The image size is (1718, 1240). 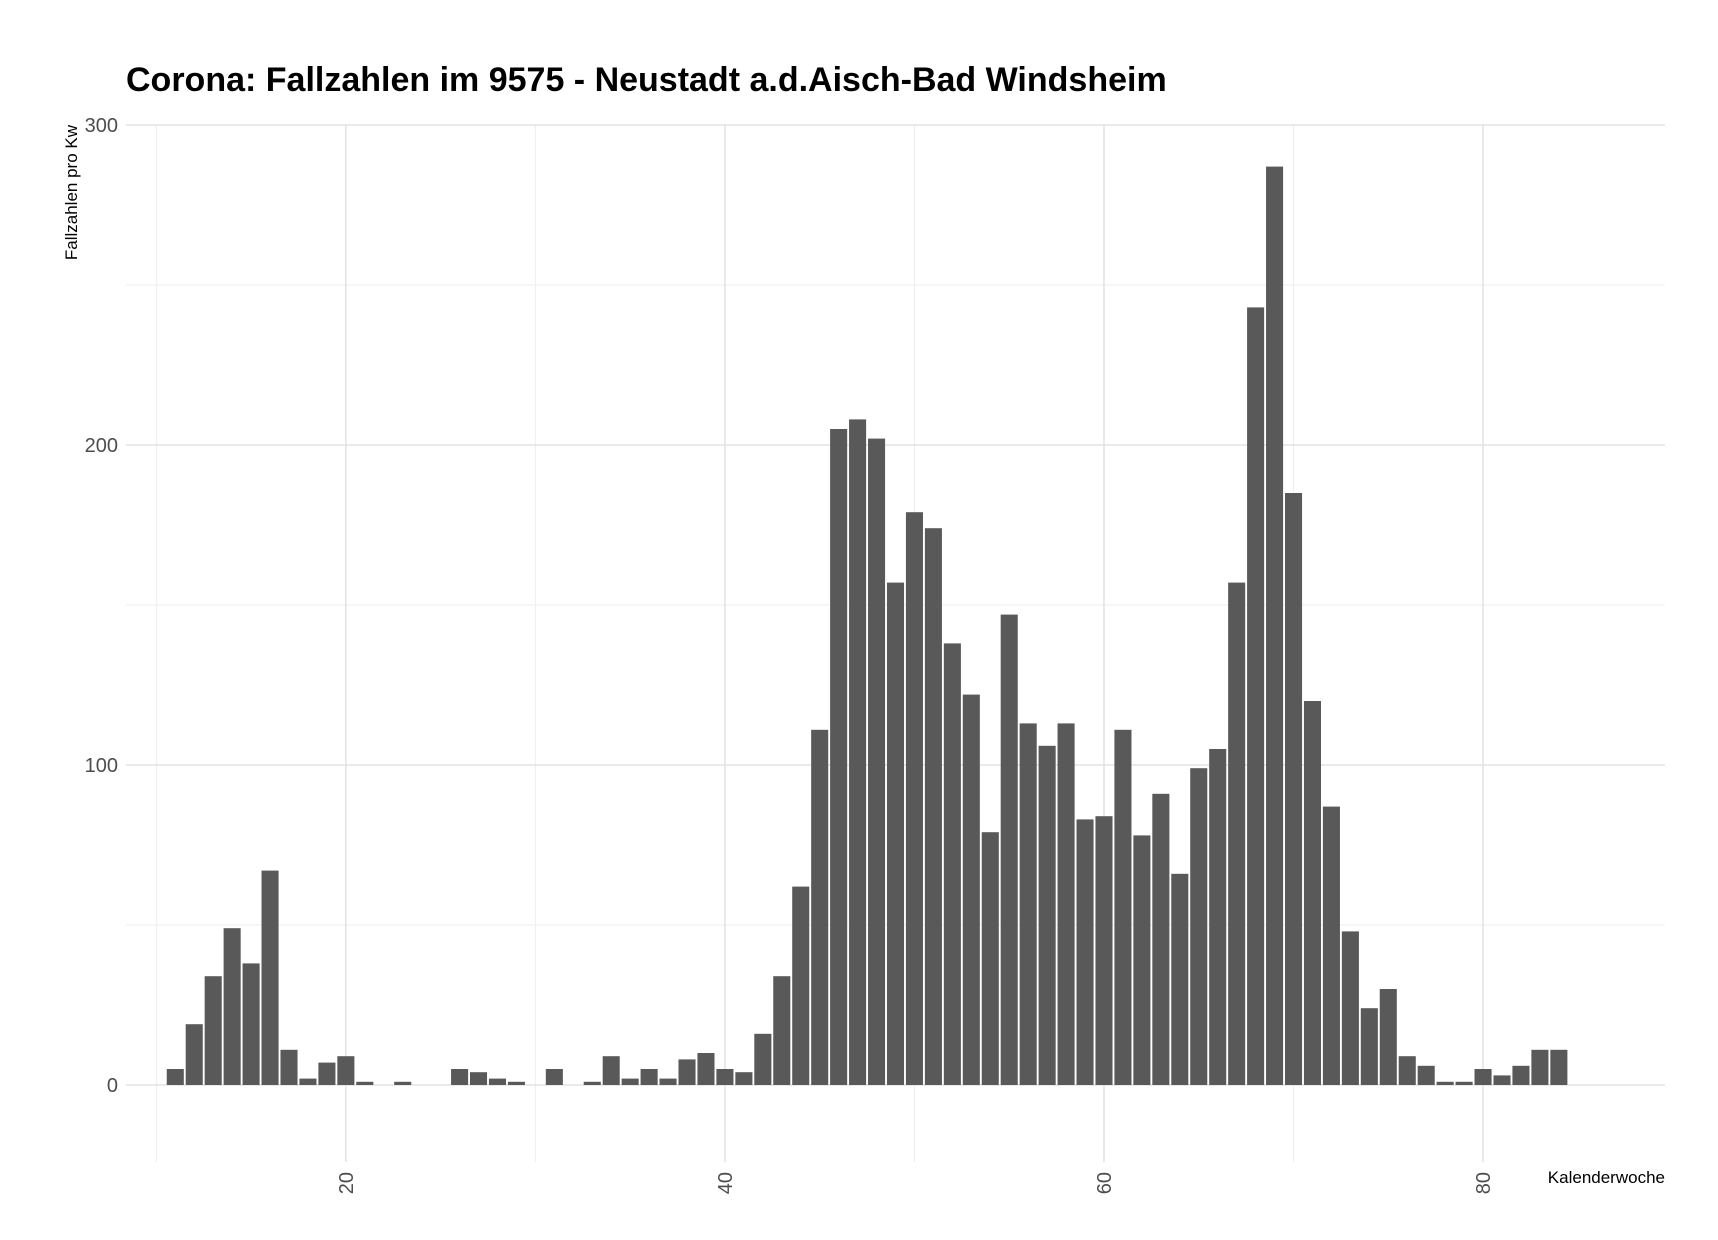 What do you see at coordinates (101, 126) in the screenshot?
I see `y-tick-label: 300` at bounding box center [101, 126].